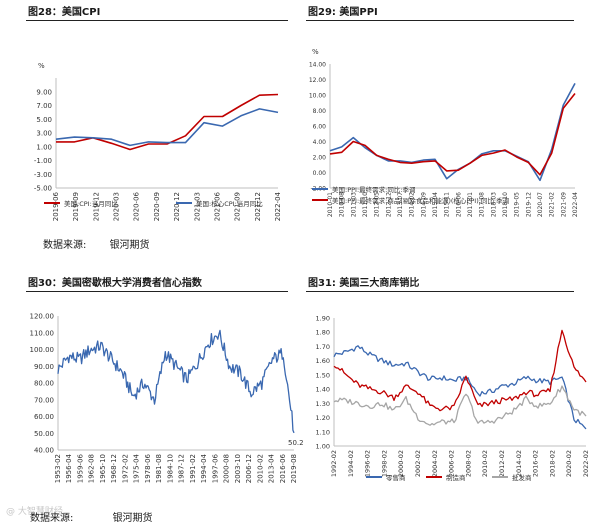 The width and height of the screenshot is (601, 526). What do you see at coordinates (65, 245) in the screenshot?
I see `source-top-label: 数据来源:` at bounding box center [65, 245].